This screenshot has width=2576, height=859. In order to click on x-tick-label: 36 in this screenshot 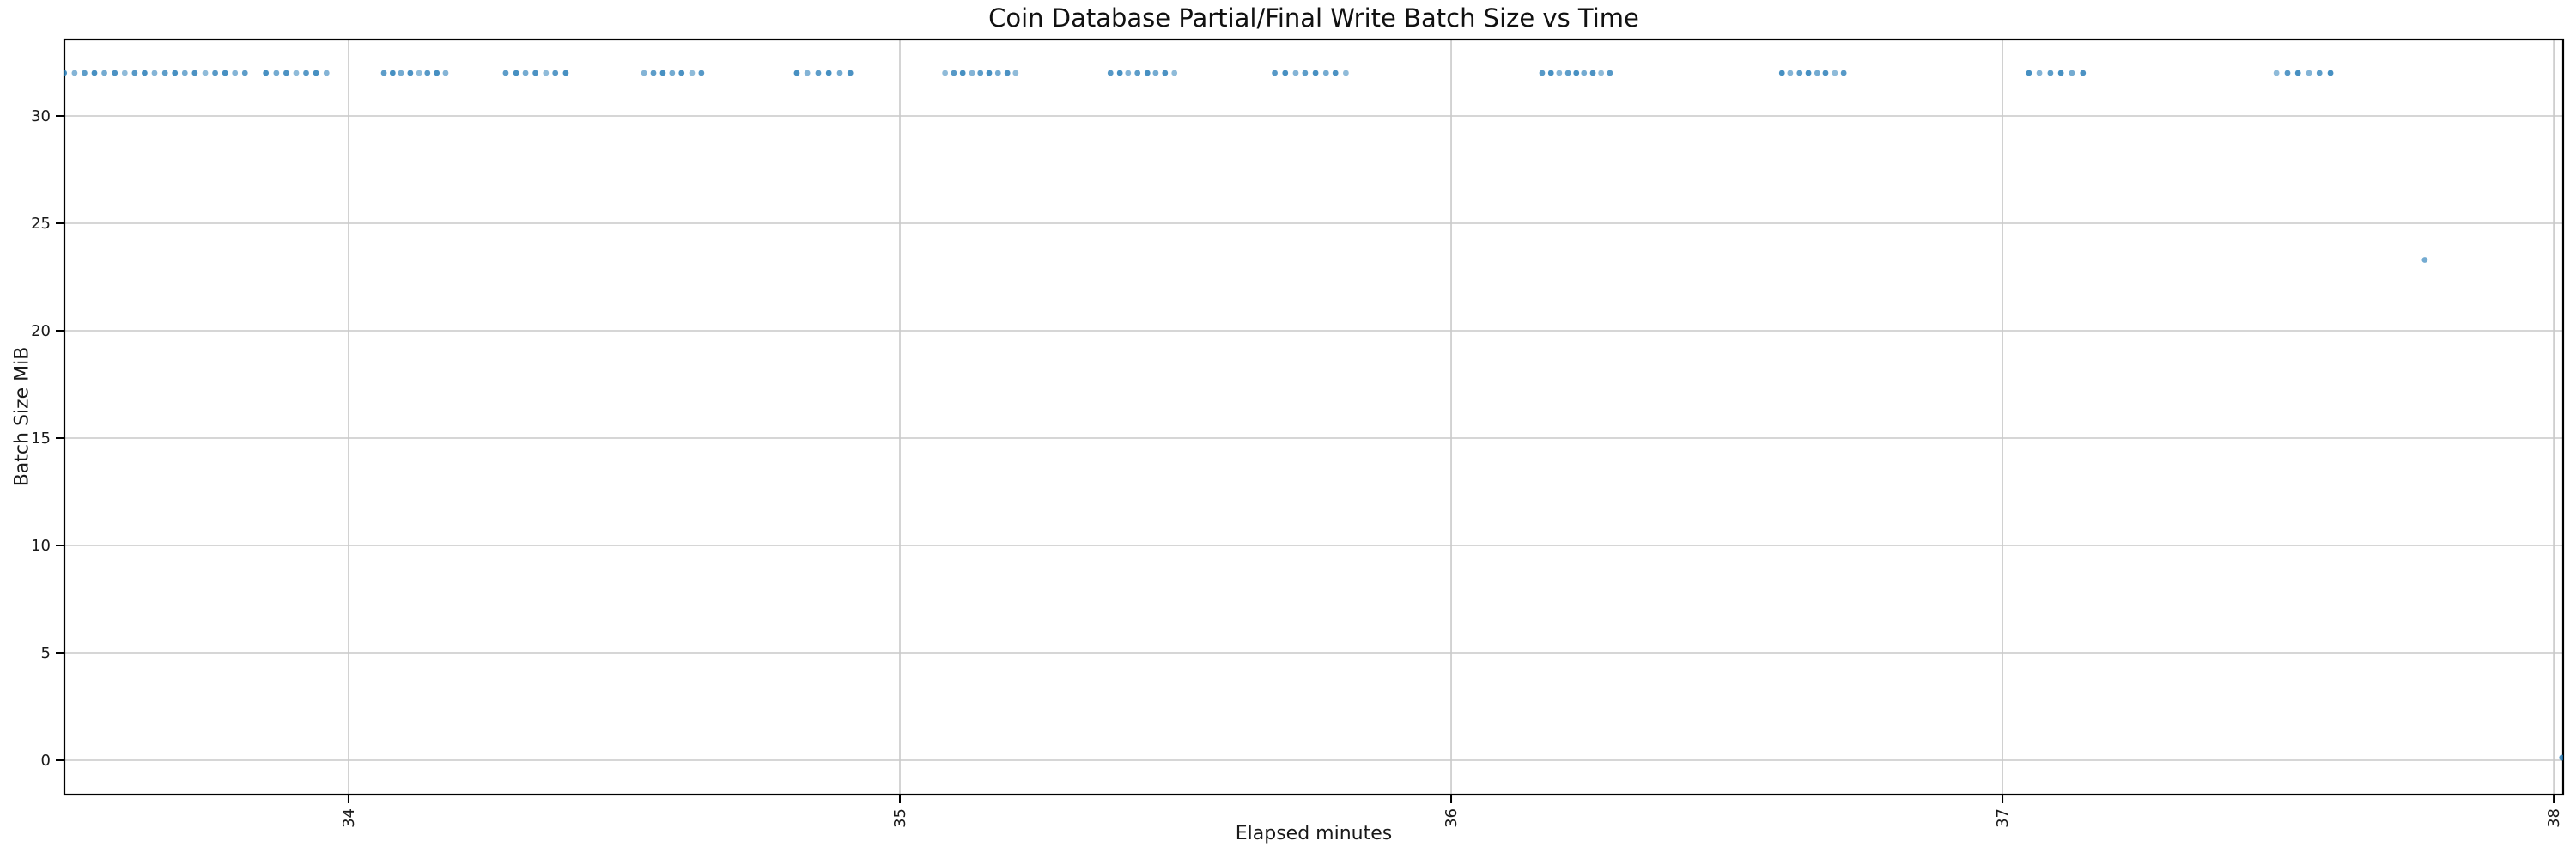, I will do `click(1452, 818)`.